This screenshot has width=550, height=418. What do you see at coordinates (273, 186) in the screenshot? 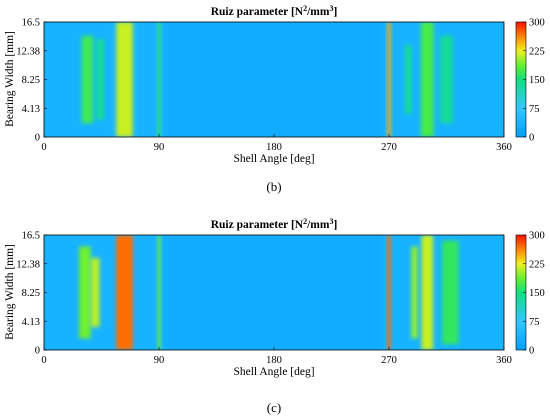
I see `panel-caption: (b)` at bounding box center [273, 186].